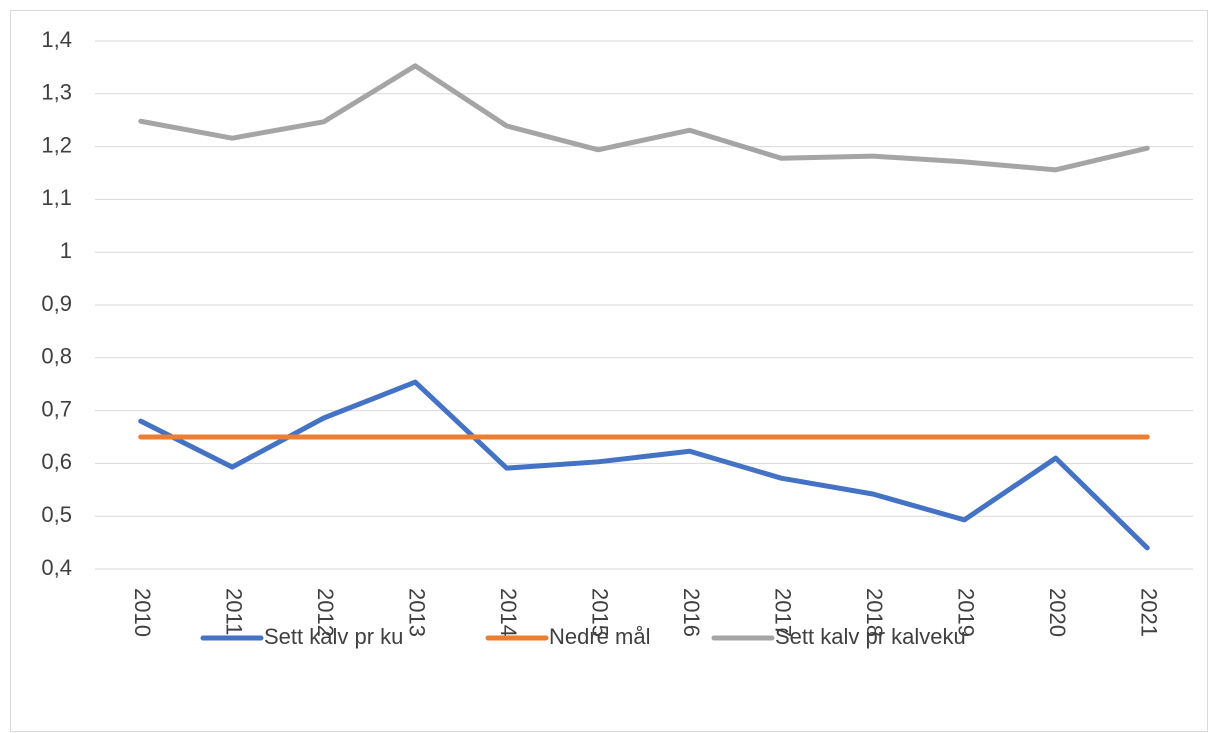  I want to click on legend-label: Sett kalv pr kalveku, so click(870, 636).